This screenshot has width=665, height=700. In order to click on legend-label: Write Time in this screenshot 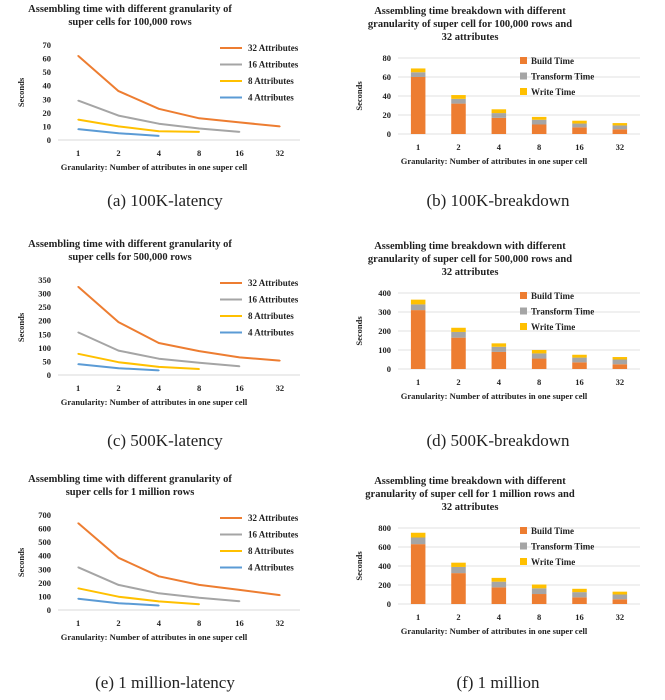, I will do `click(553, 92)`.